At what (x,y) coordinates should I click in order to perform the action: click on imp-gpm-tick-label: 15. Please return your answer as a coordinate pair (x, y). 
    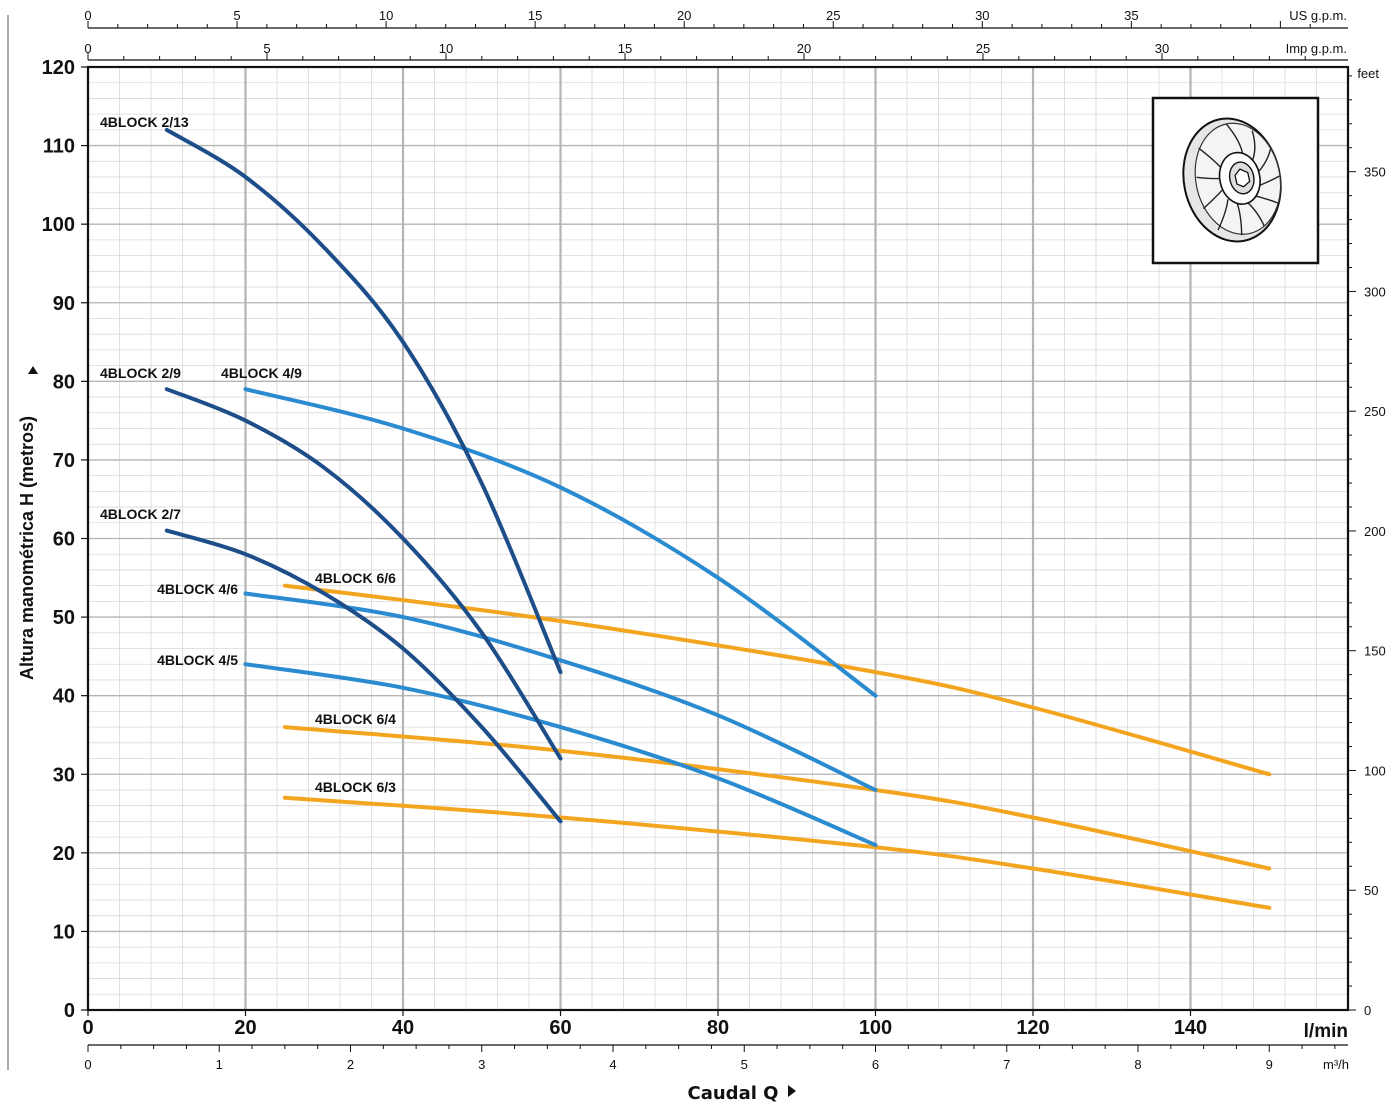
    Looking at the image, I should click on (625, 48).